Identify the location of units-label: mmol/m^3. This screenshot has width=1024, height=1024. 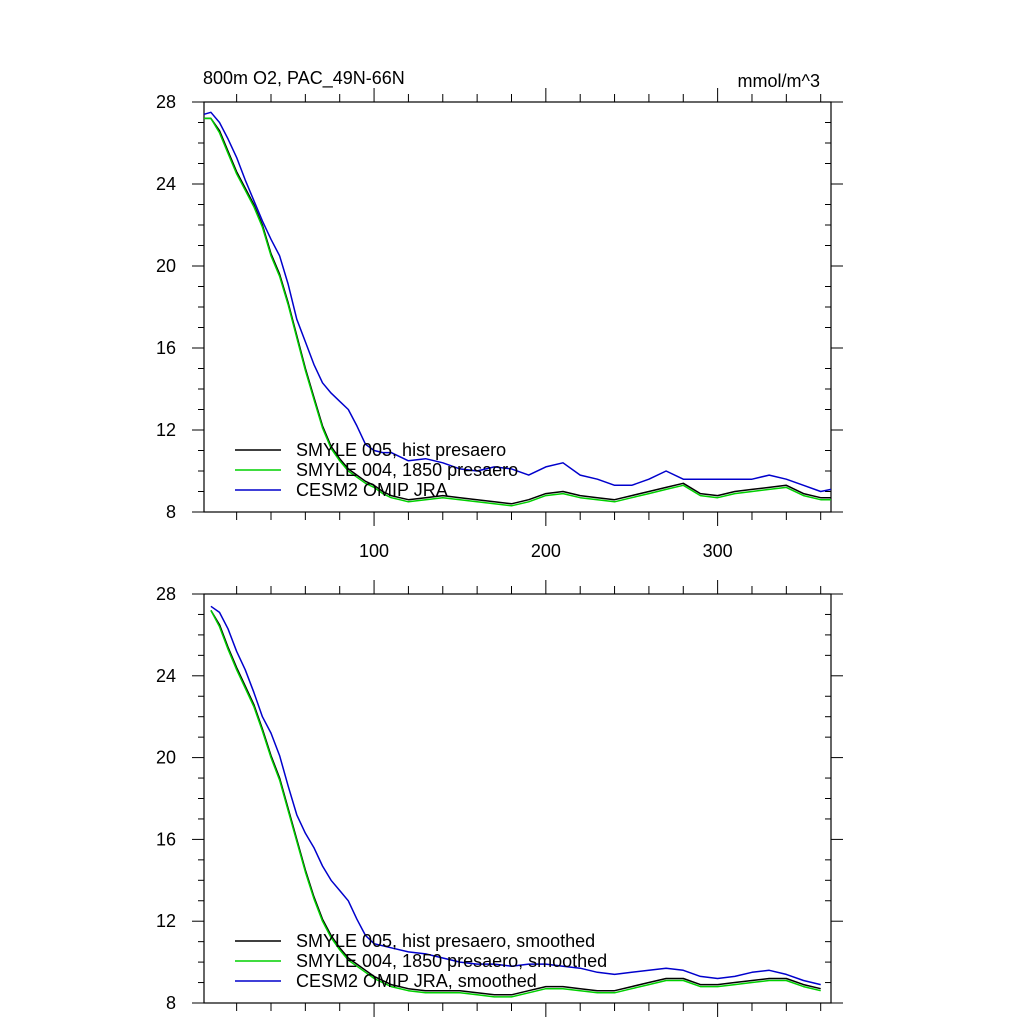
(779, 81).